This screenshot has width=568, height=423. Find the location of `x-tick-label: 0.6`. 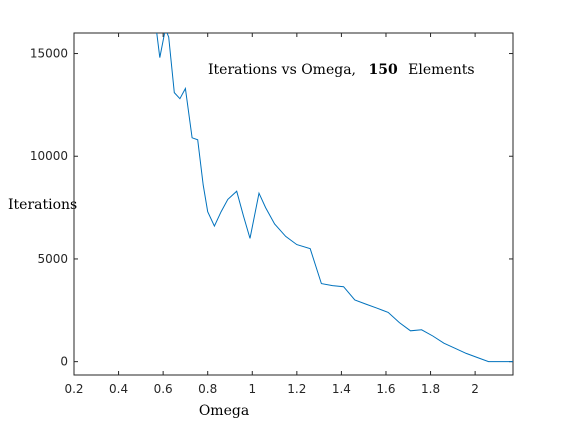

x-tick-label: 0.6 is located at coordinates (163, 389).